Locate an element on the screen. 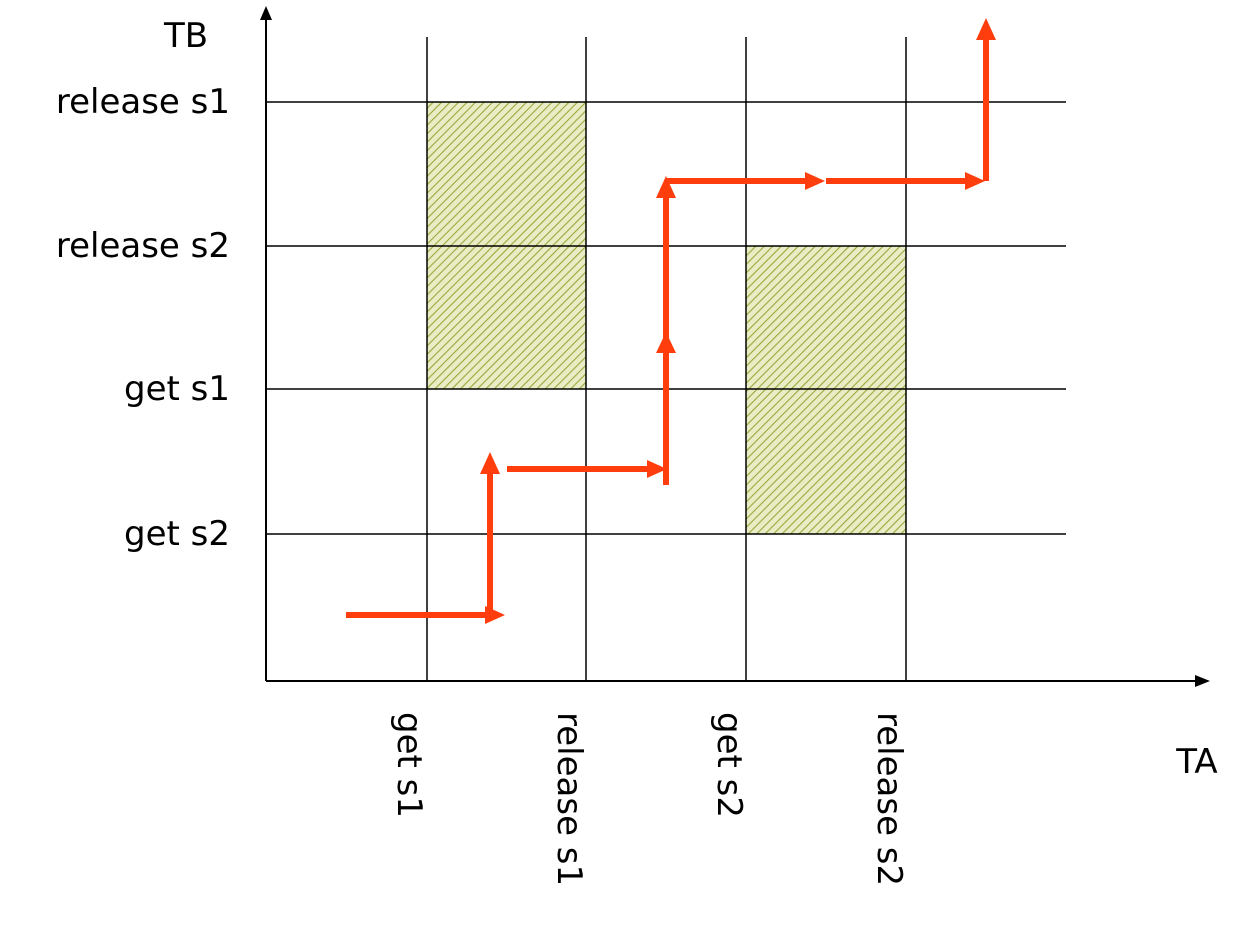  y-tick-label-get-s2: get s2 is located at coordinates (177, 534).